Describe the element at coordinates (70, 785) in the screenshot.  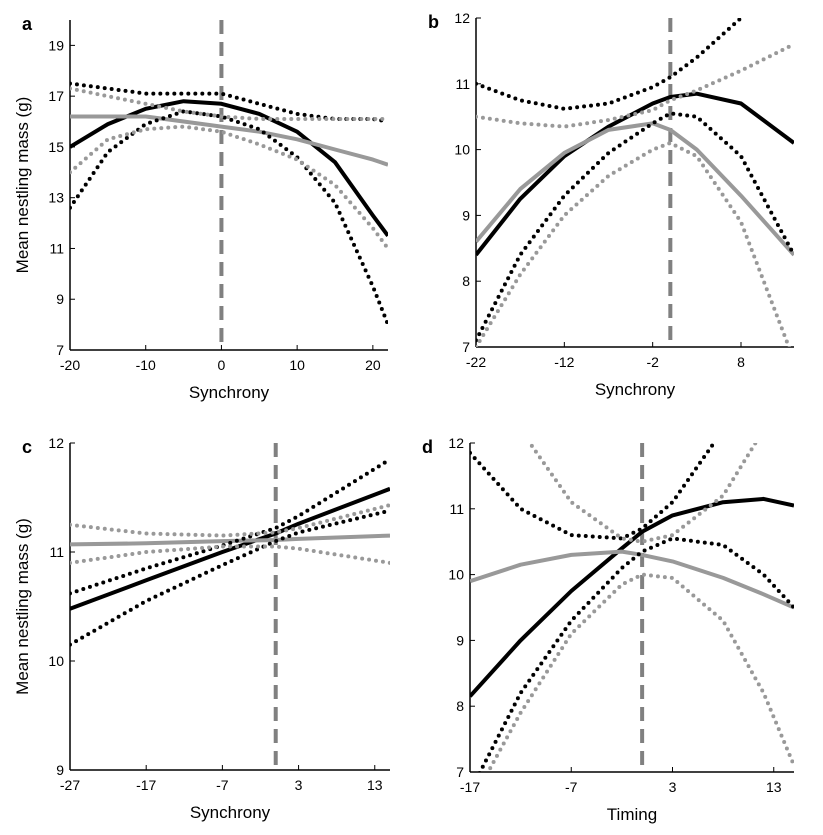
I see `x-tick-label: -27` at that location.